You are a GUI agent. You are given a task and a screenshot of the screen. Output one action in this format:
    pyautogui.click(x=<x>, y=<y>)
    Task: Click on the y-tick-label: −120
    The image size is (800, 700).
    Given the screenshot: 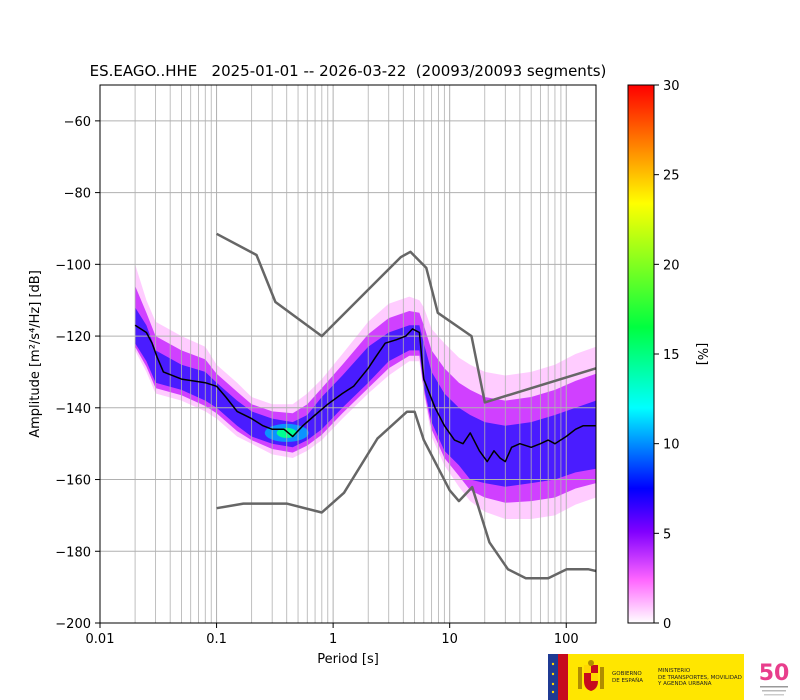 What is the action you would take?
    pyautogui.click(x=73, y=337)
    